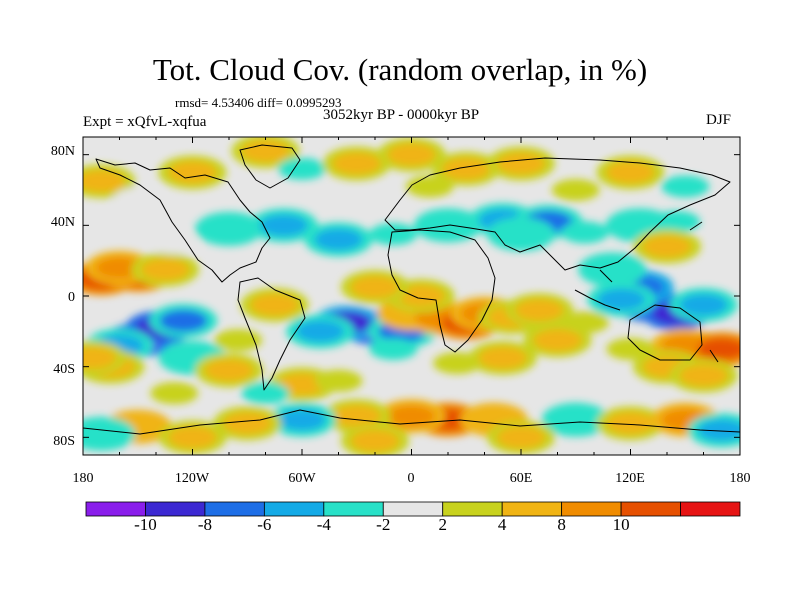 The width and height of the screenshot is (800, 600). What do you see at coordinates (71, 297) in the screenshot?
I see `lat-label: 0` at bounding box center [71, 297].